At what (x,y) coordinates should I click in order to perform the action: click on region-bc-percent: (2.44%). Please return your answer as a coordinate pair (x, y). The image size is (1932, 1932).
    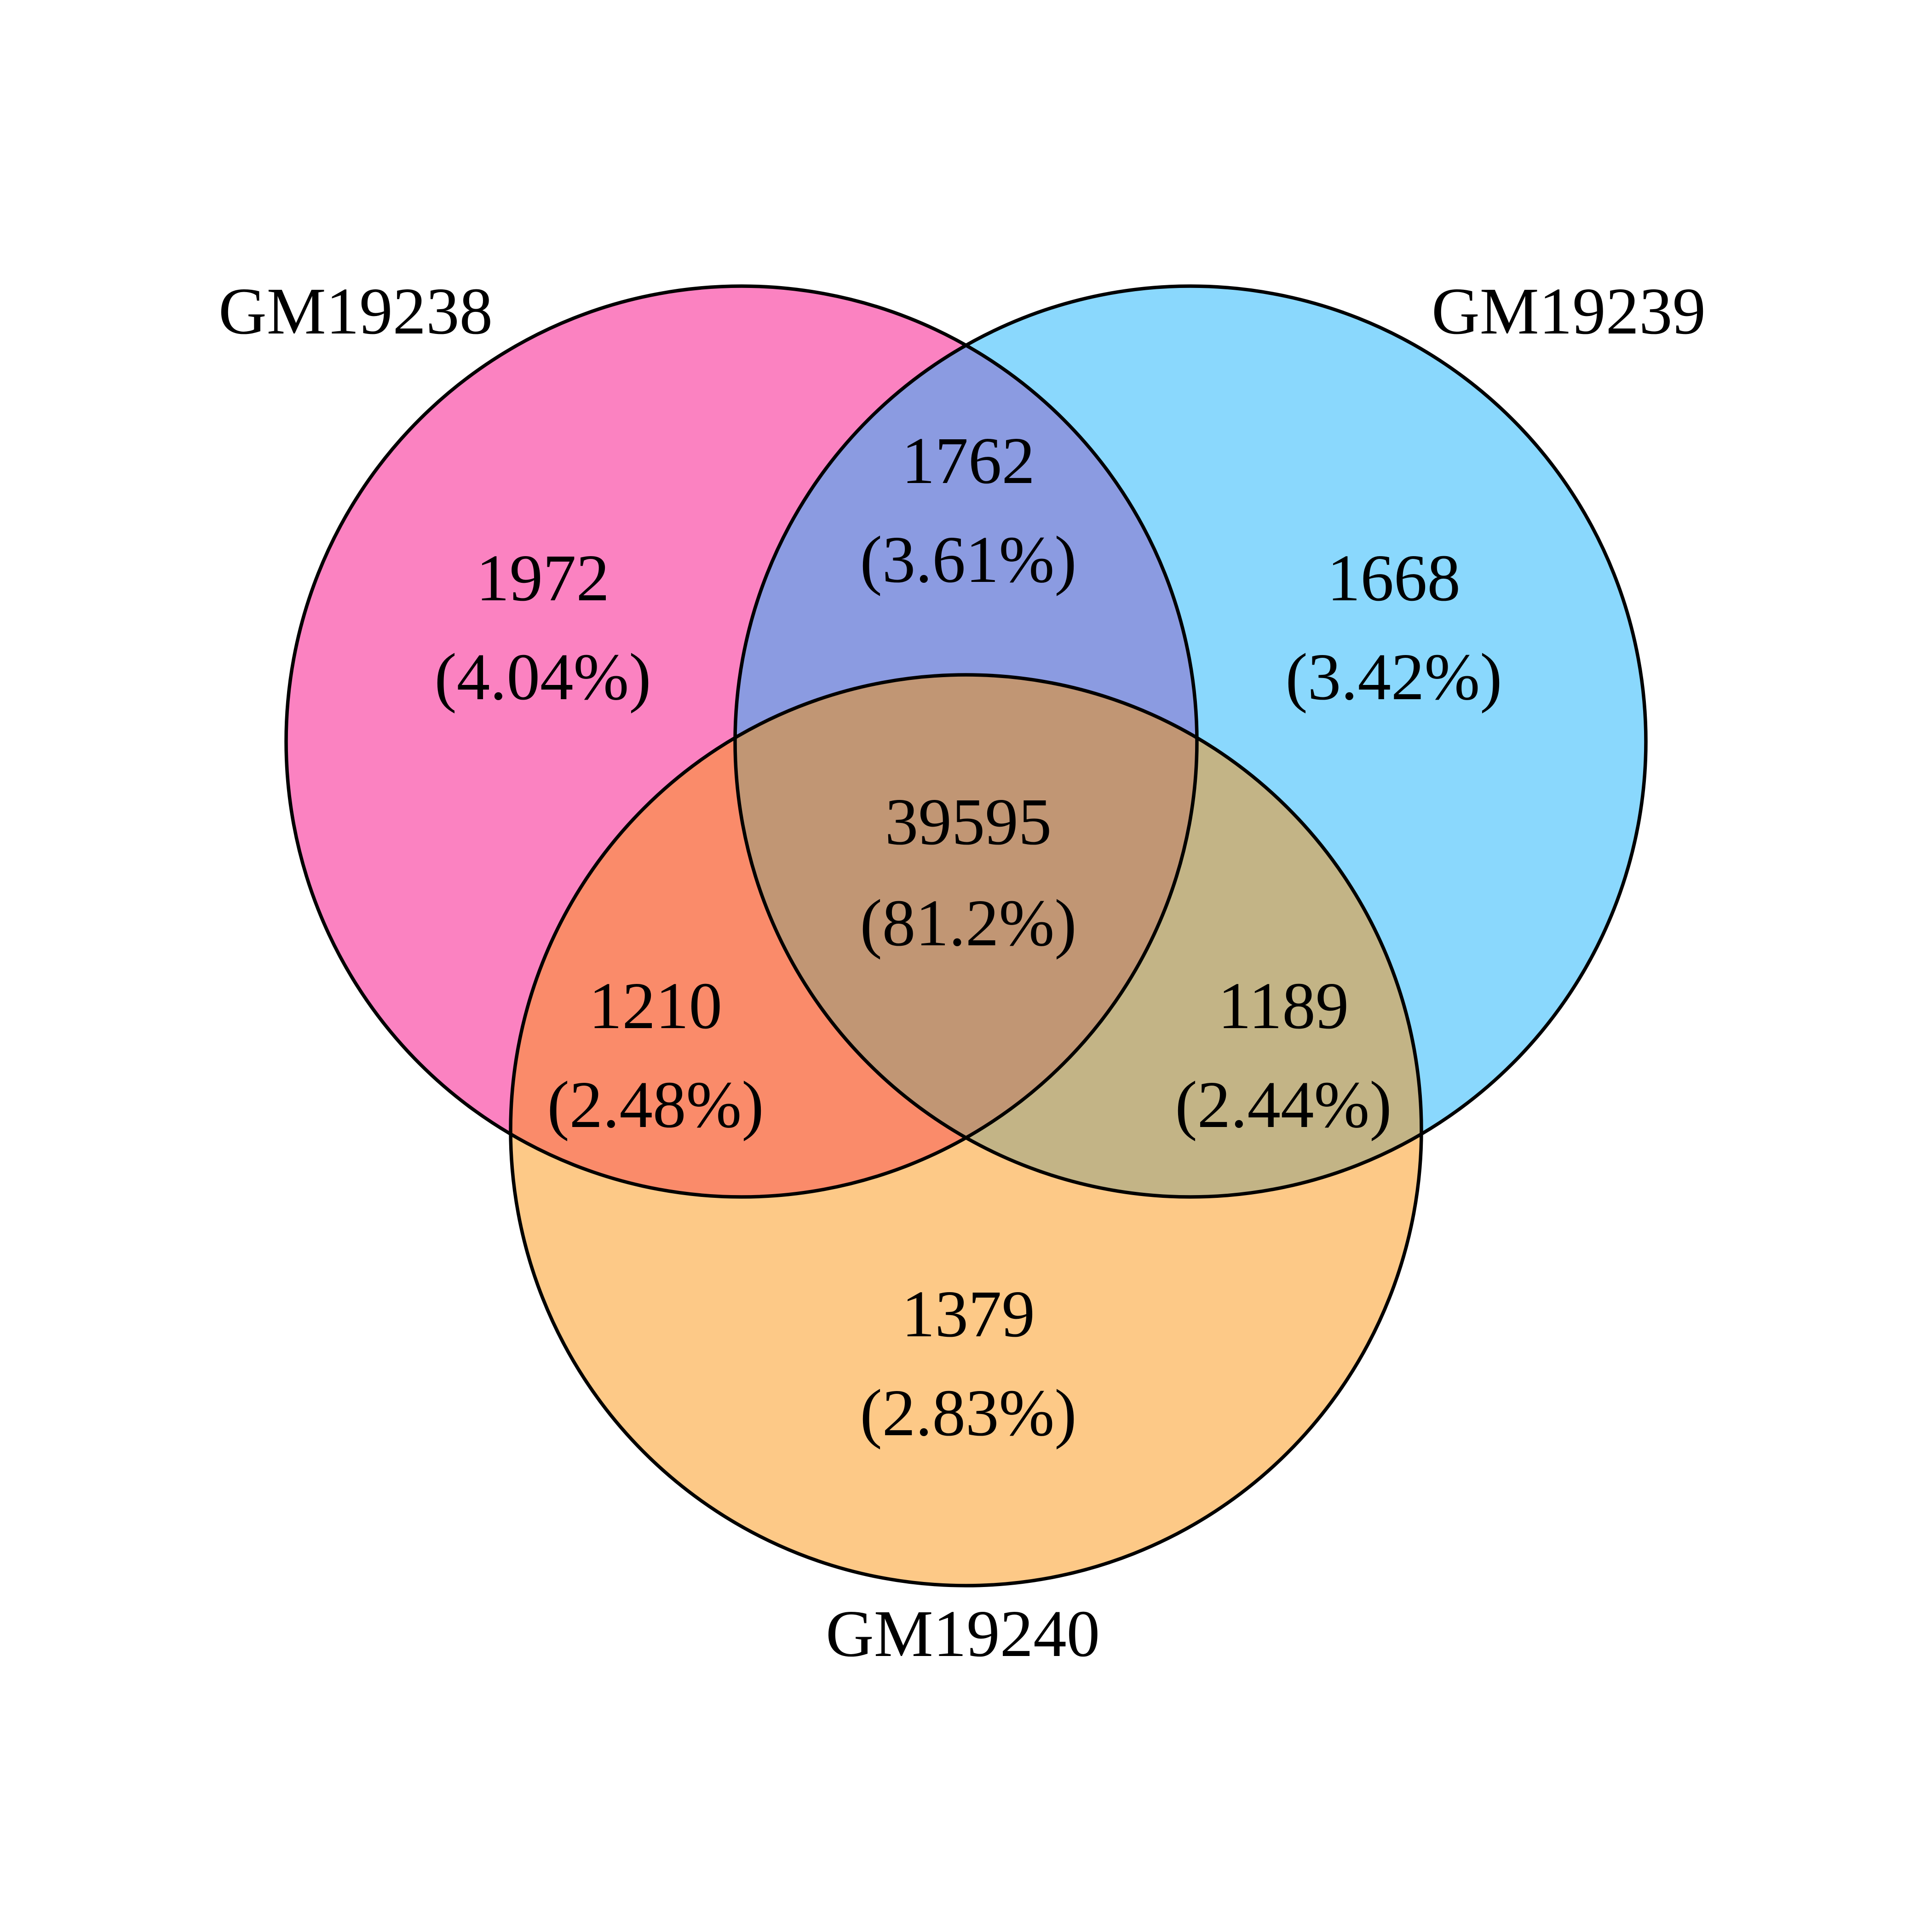
    Looking at the image, I should click on (1283, 1105).